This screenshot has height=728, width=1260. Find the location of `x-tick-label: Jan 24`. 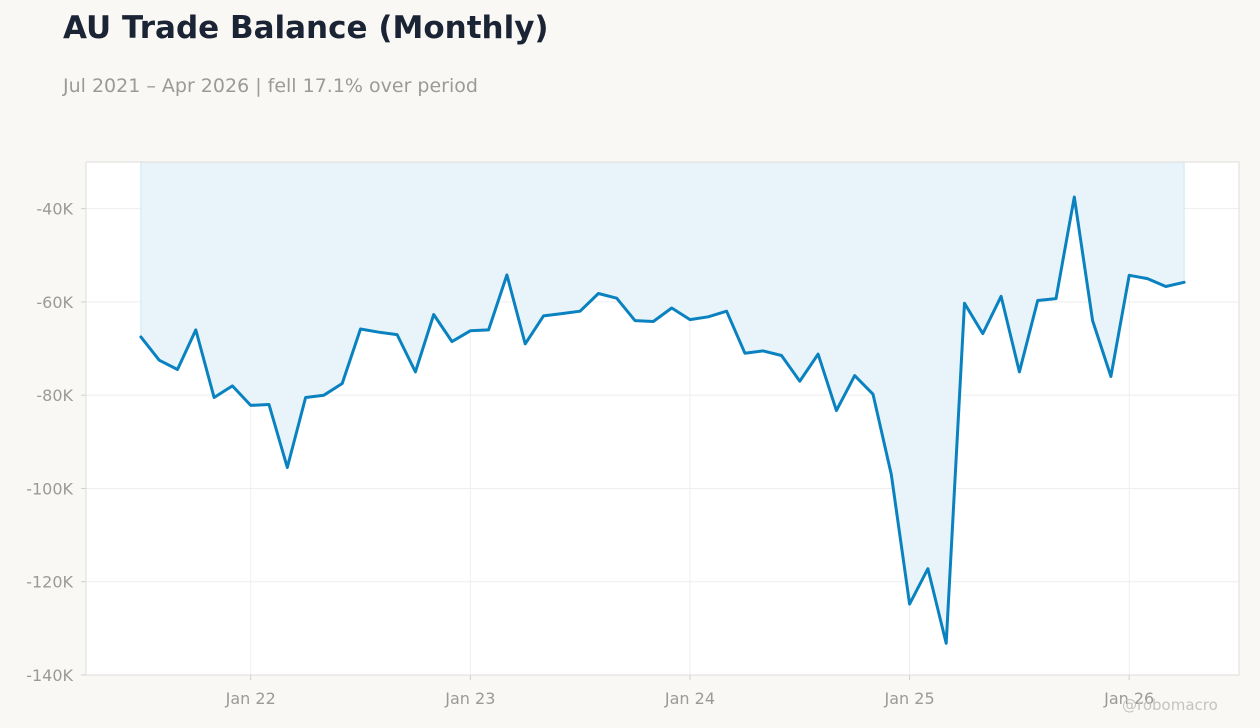

x-tick-label: Jan 24 is located at coordinates (689, 698).